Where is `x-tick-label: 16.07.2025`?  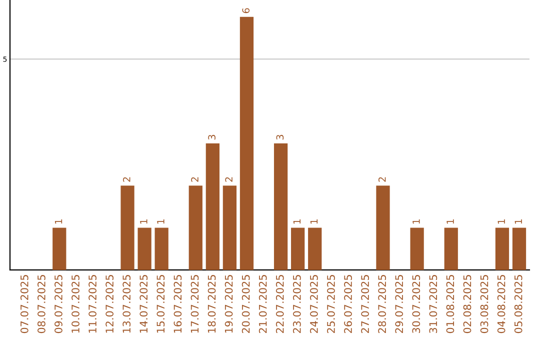
x-tick-label: 16.07.2025 is located at coordinates (178, 304).